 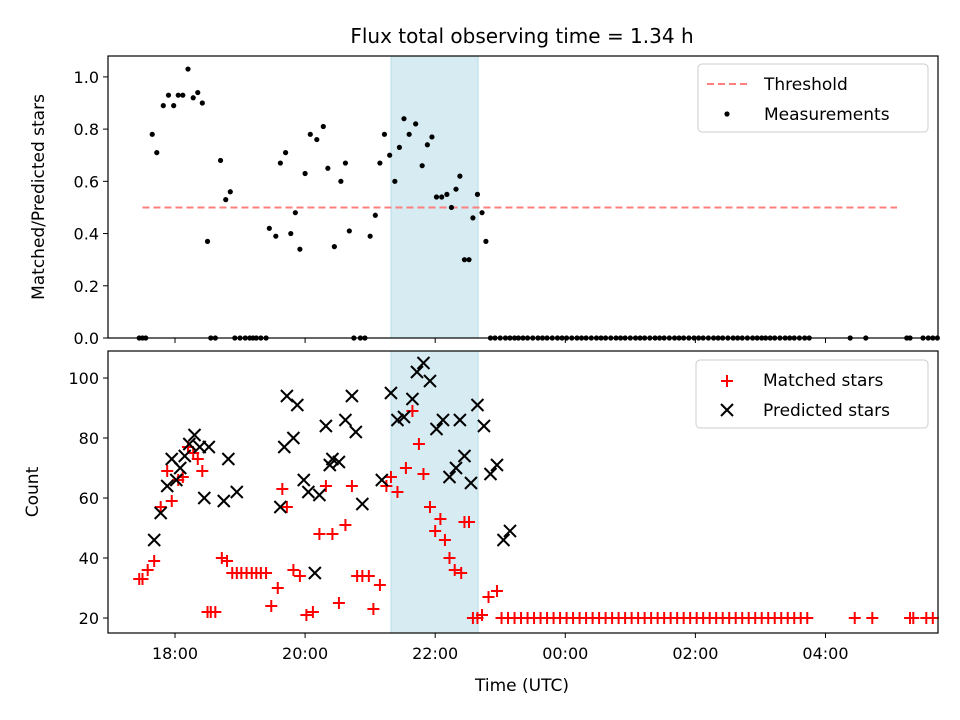 I want to click on bottom-x-ticks: 18:00 20:00 22:00 00:00 02:00 04:00, so click(x=500, y=648).